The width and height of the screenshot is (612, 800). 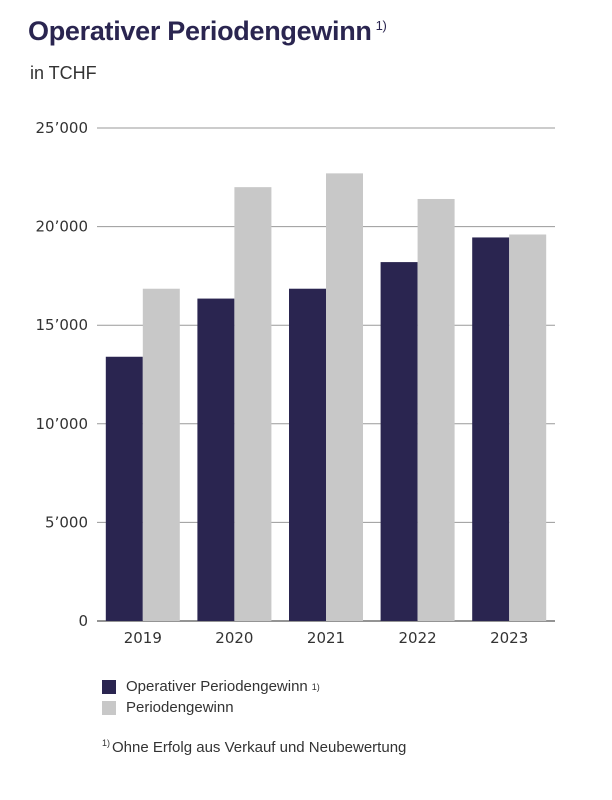 I want to click on y-axis-ticks: 0 5’000 10’000 15’000 20’000 25’000, so click(x=62, y=374).